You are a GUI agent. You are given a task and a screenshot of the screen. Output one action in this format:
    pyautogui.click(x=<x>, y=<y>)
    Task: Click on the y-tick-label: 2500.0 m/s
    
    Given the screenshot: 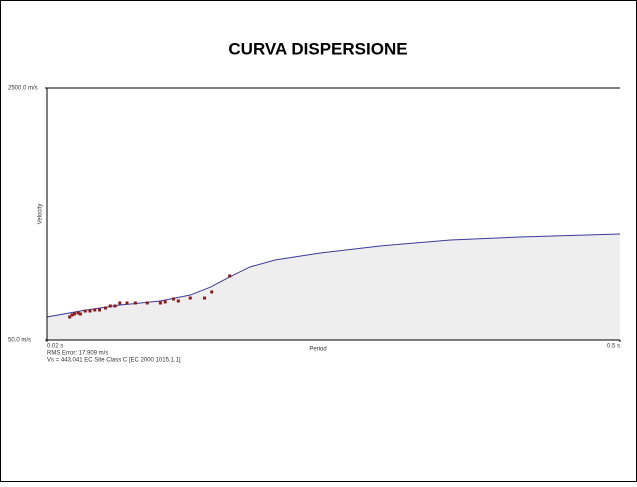 What is the action you would take?
    pyautogui.click(x=23, y=89)
    